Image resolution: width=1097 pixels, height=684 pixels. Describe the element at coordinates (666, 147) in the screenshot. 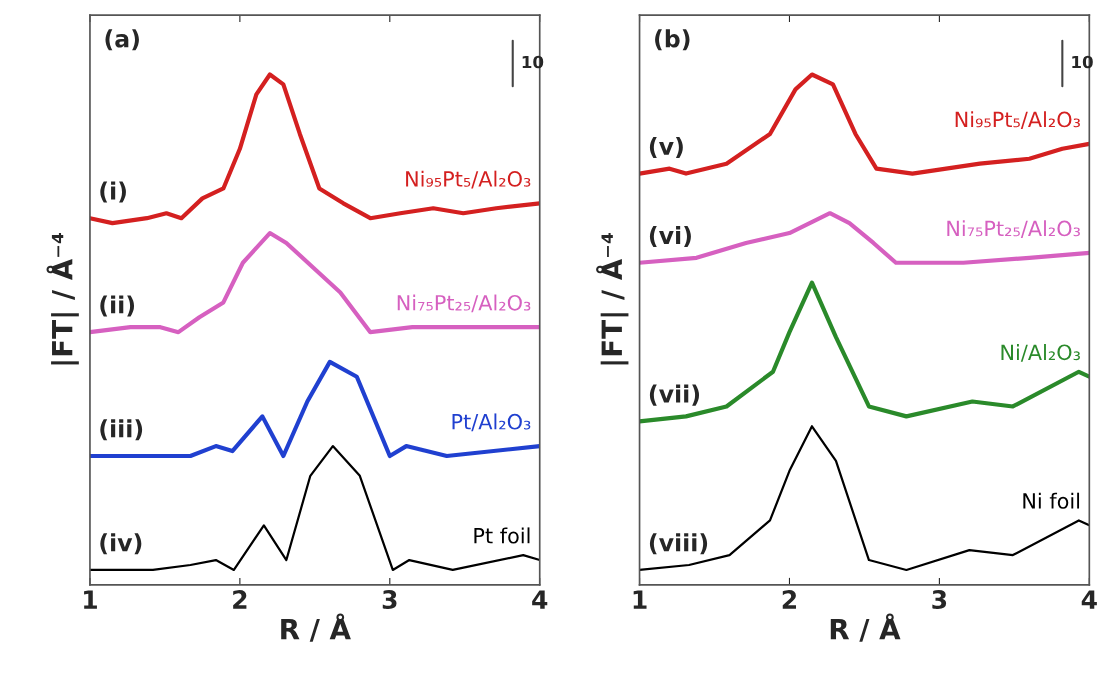

I see `annotation: (v)` at that location.